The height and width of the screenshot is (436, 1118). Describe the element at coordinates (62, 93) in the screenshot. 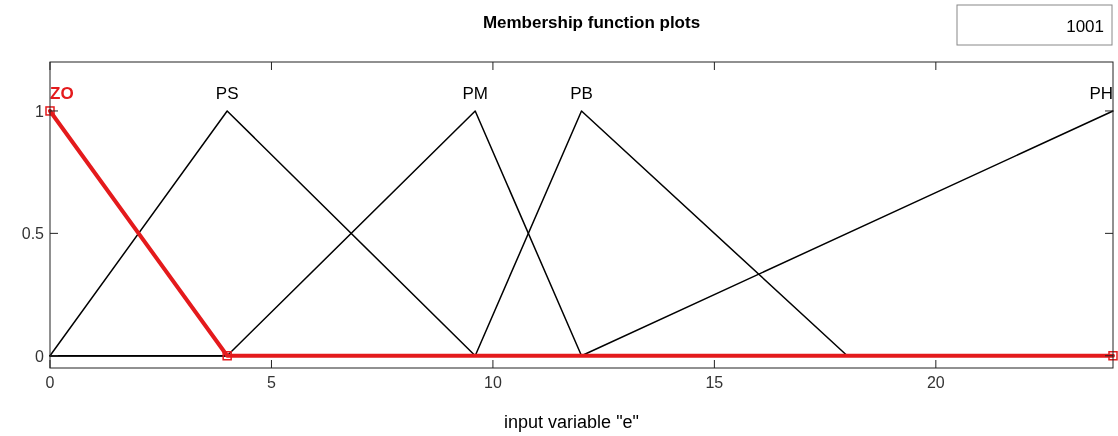

I see `series-label: ZO` at that location.